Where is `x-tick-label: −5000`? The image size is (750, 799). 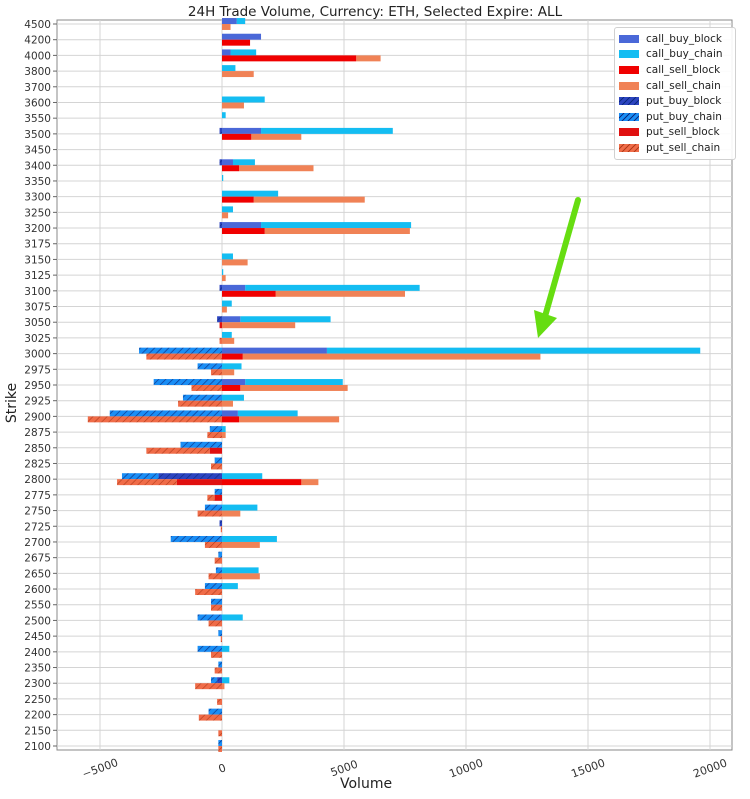 x-tick-label: −5000 is located at coordinates (99, 768).